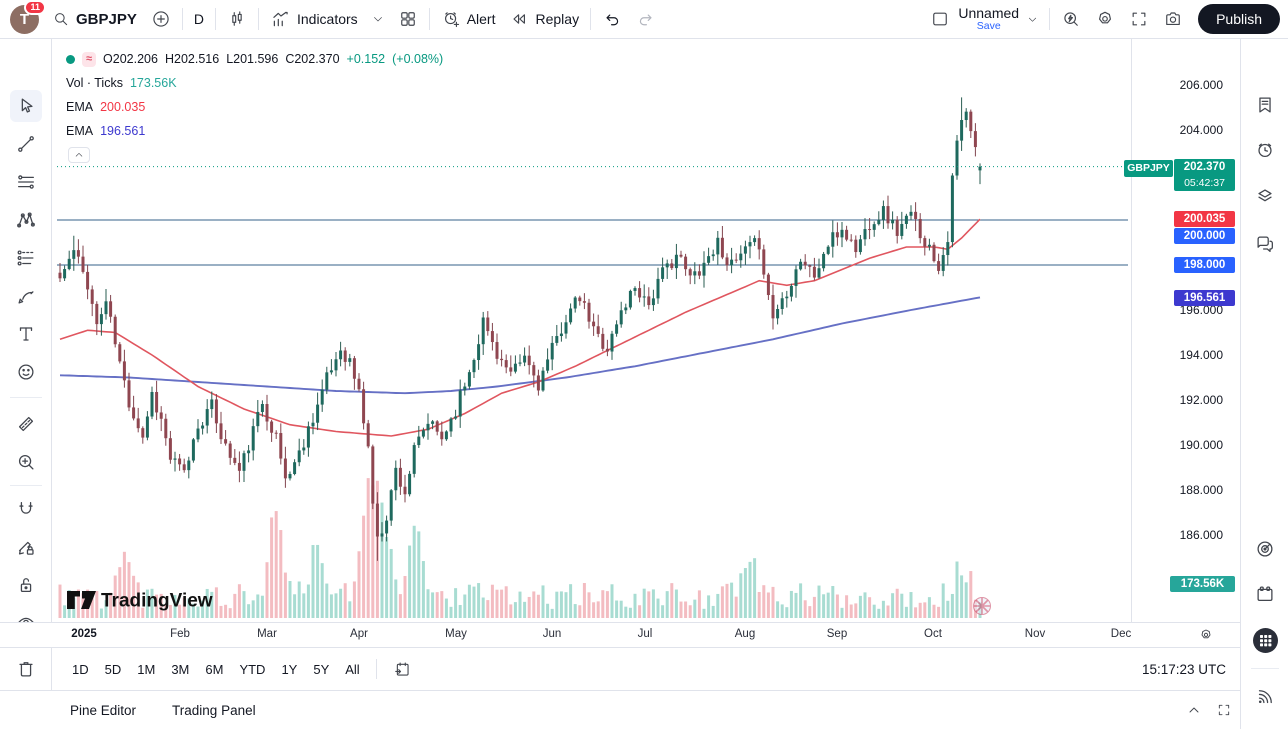 Image resolution: width=1288 pixels, height=729 pixels. I want to click on replay-button: Replay, so click(544, 19).